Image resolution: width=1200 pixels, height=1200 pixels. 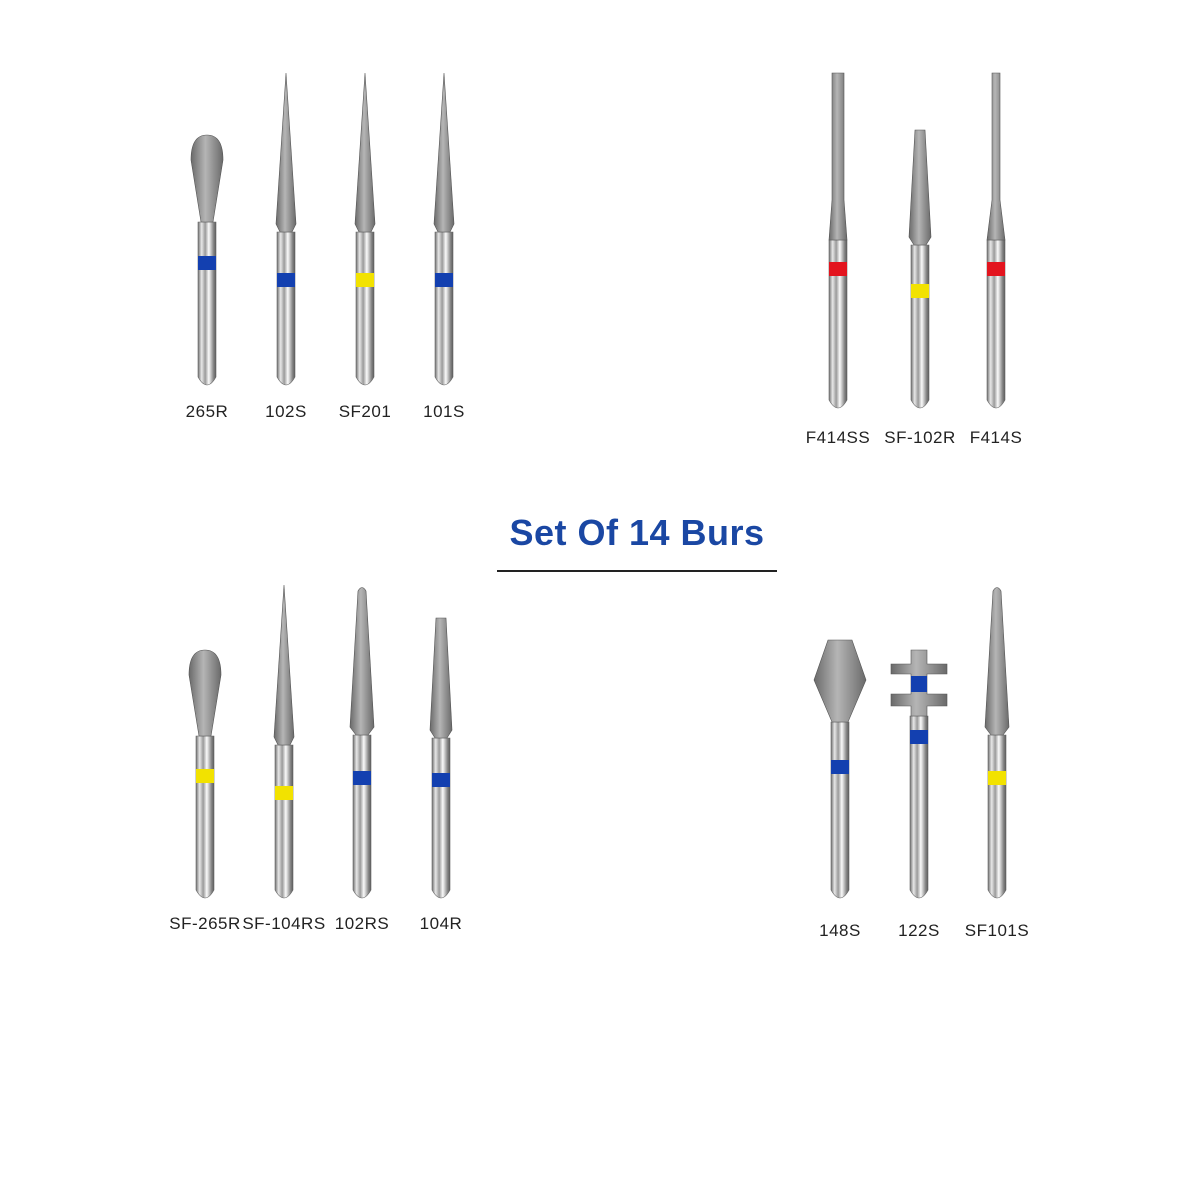 I want to click on bur-label: 102S, so click(x=286, y=411).